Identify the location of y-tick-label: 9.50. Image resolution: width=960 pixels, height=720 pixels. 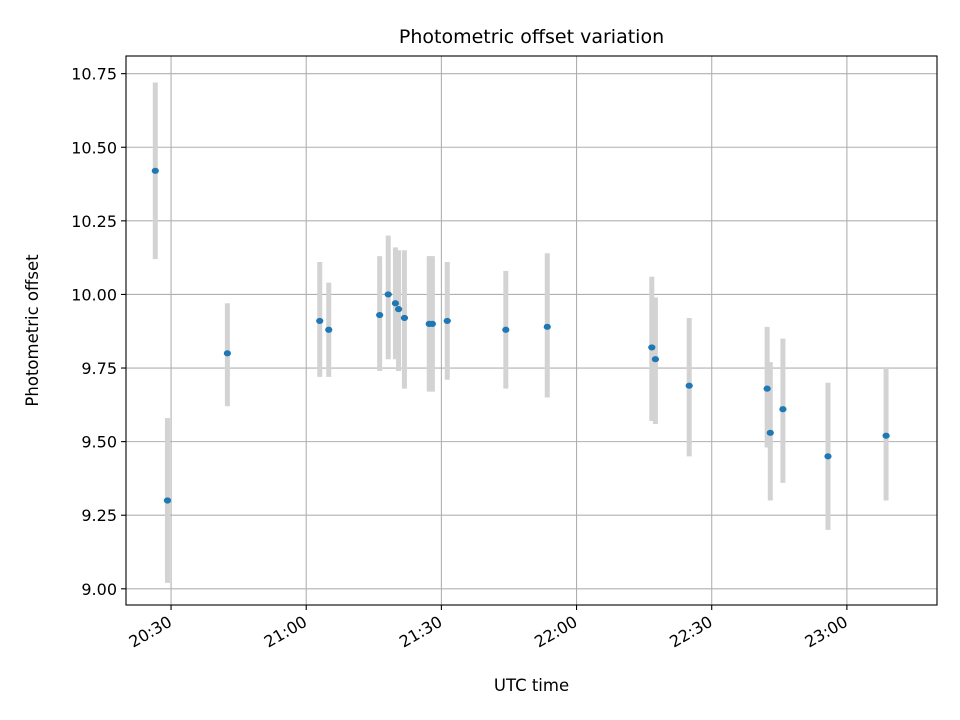
(99, 442).